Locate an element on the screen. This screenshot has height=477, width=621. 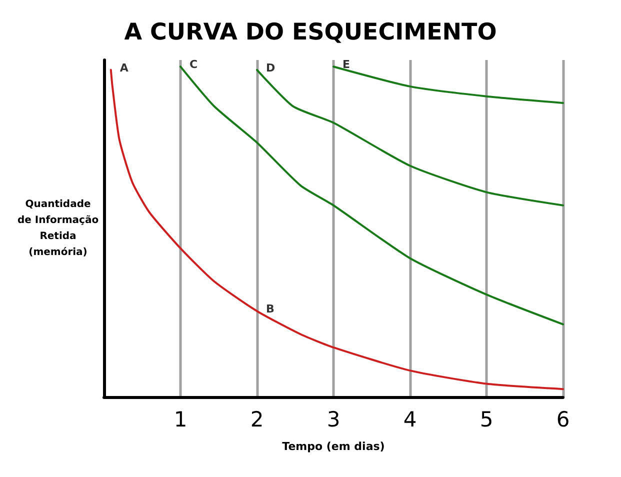
chart-title: A CURVA DO ESQUECIMENTO is located at coordinates (310, 33).